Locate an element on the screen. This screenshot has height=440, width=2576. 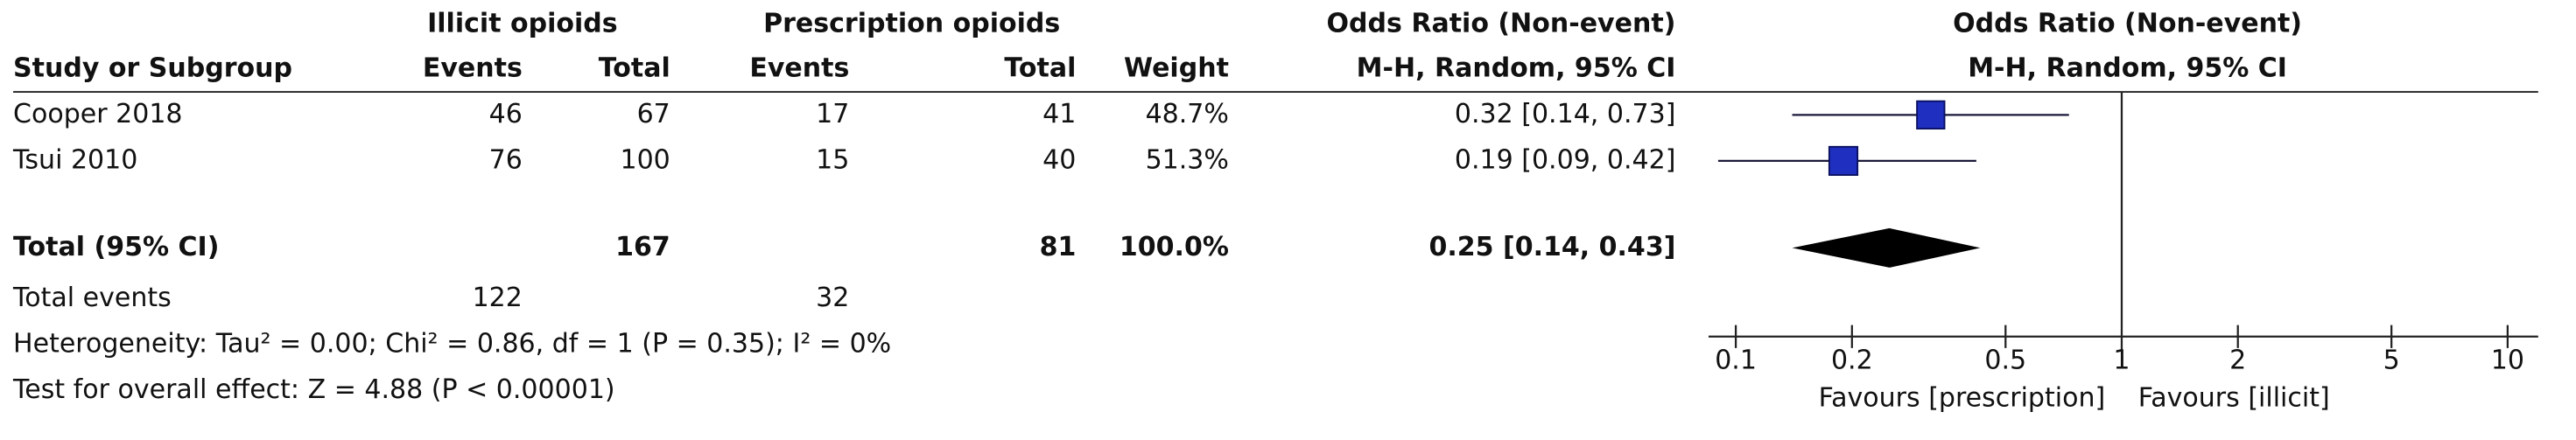
events: 17 is located at coordinates (832, 114).